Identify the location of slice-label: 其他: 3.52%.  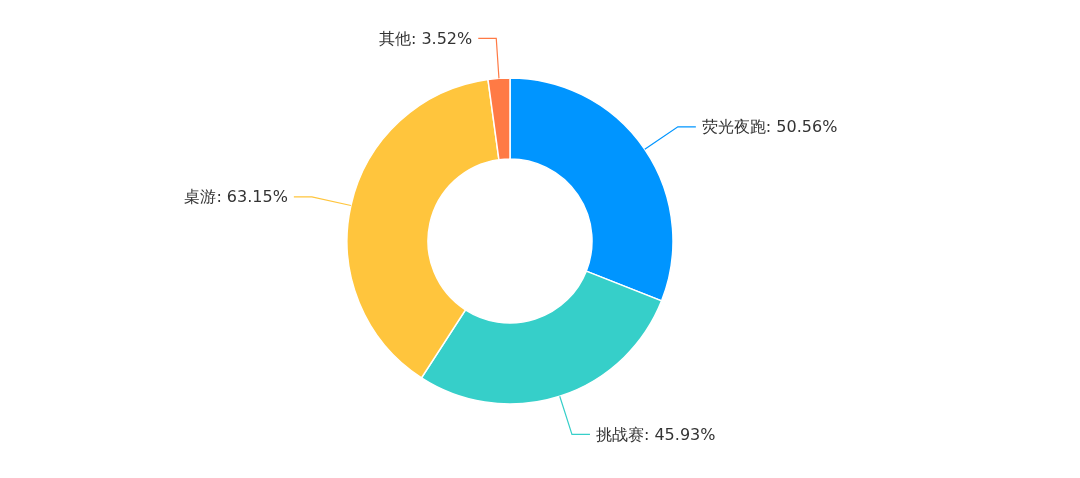
(425, 39).